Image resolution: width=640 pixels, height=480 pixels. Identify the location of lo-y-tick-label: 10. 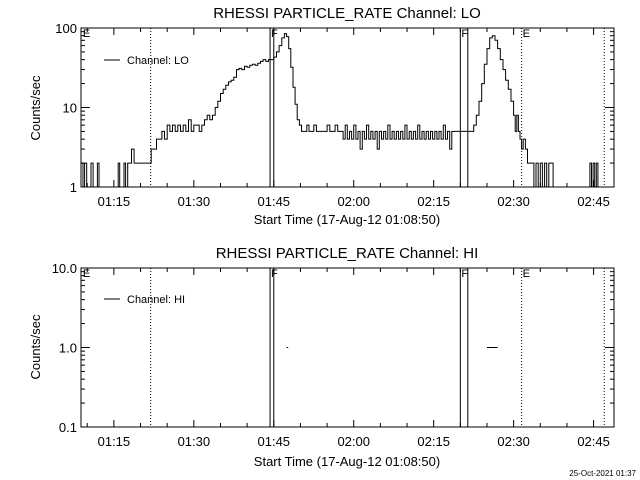
(70, 108).